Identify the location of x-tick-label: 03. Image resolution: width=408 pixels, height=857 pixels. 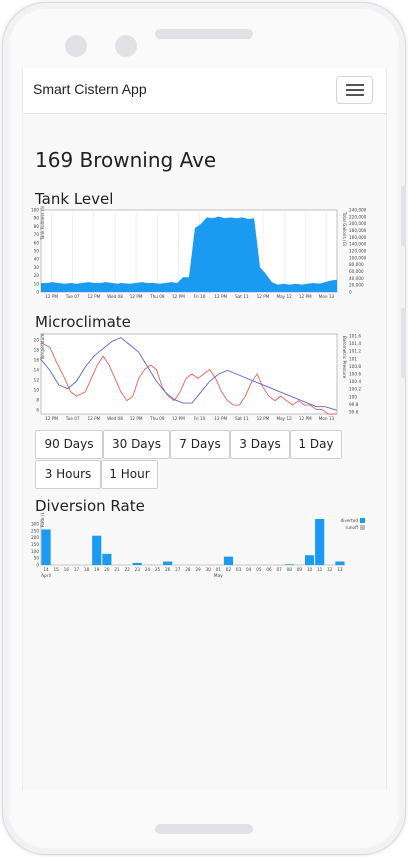
(239, 569).